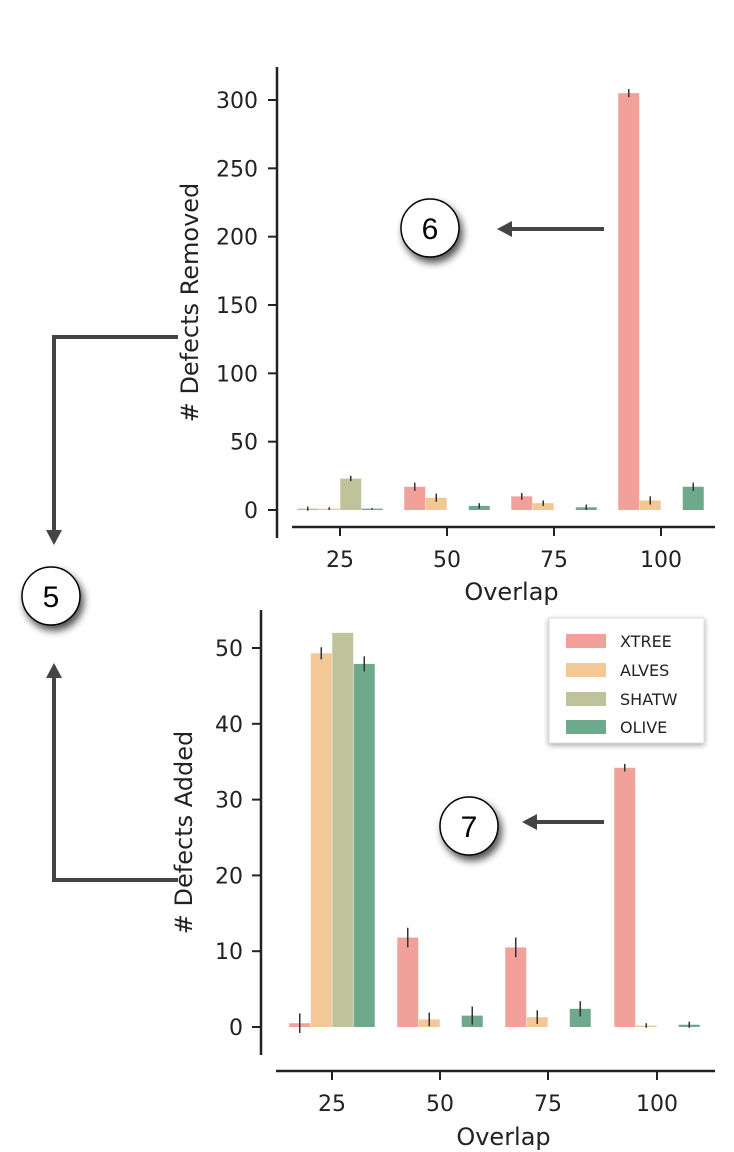 The height and width of the screenshot is (1152, 734). Describe the element at coordinates (586, 727) in the screenshot. I see `legend-swatch-olive` at that location.